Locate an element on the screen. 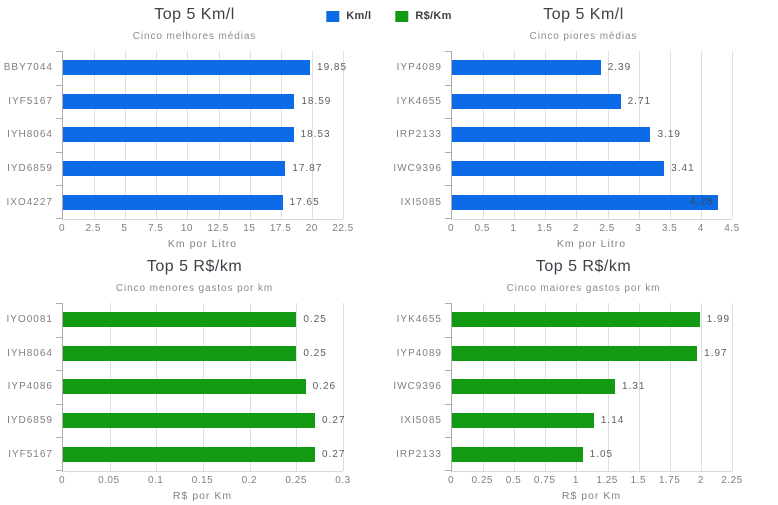 The width and height of the screenshot is (778, 505). x-axis-tick: 0.1 is located at coordinates (155, 480).